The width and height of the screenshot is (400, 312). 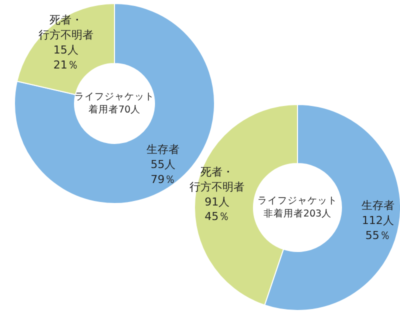 I want to click on data-label: 91人 45％, so click(x=217, y=209).